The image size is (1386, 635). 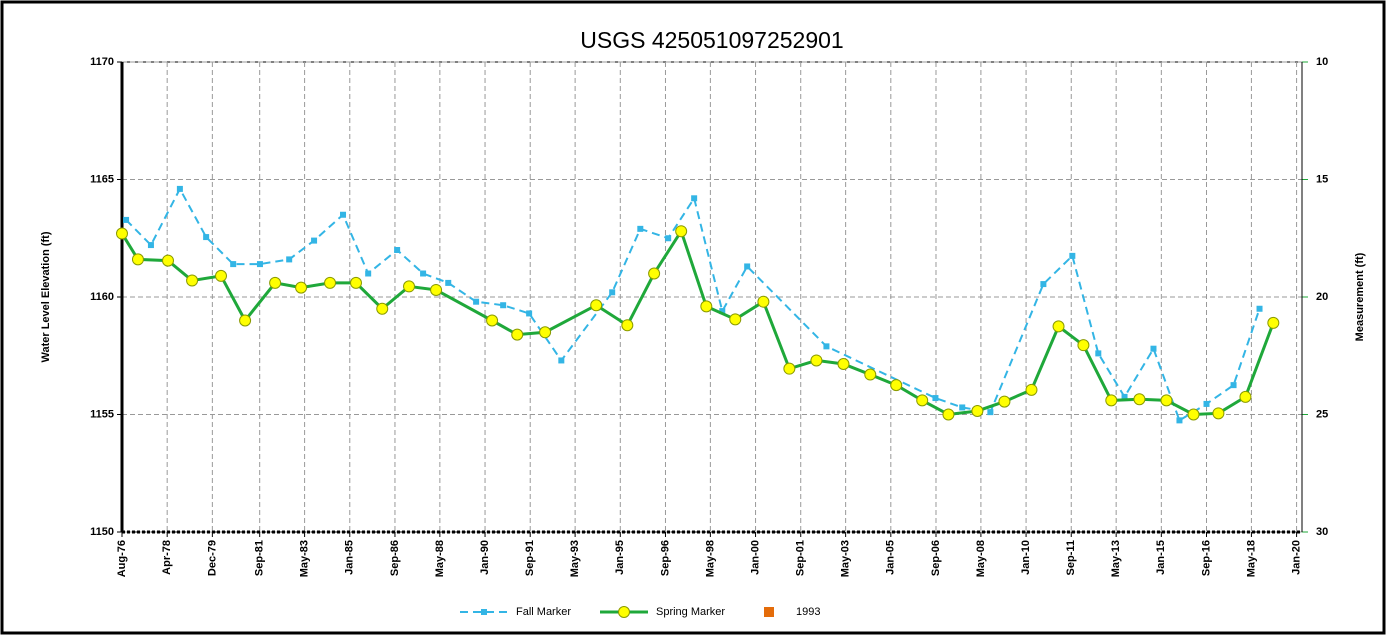 What do you see at coordinates (1322, 179) in the screenshot?
I see `y2-tick-label: 15` at bounding box center [1322, 179].